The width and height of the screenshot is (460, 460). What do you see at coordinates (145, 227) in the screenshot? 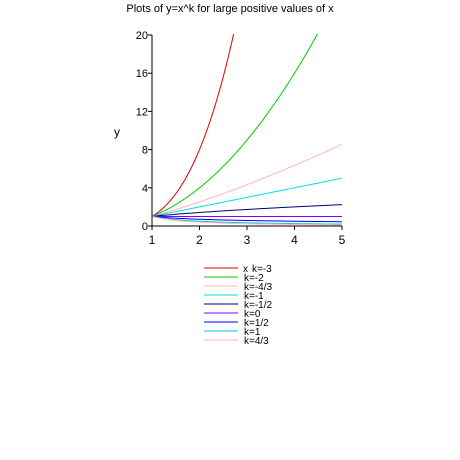
I see `y-tick-label: 0` at bounding box center [145, 227].